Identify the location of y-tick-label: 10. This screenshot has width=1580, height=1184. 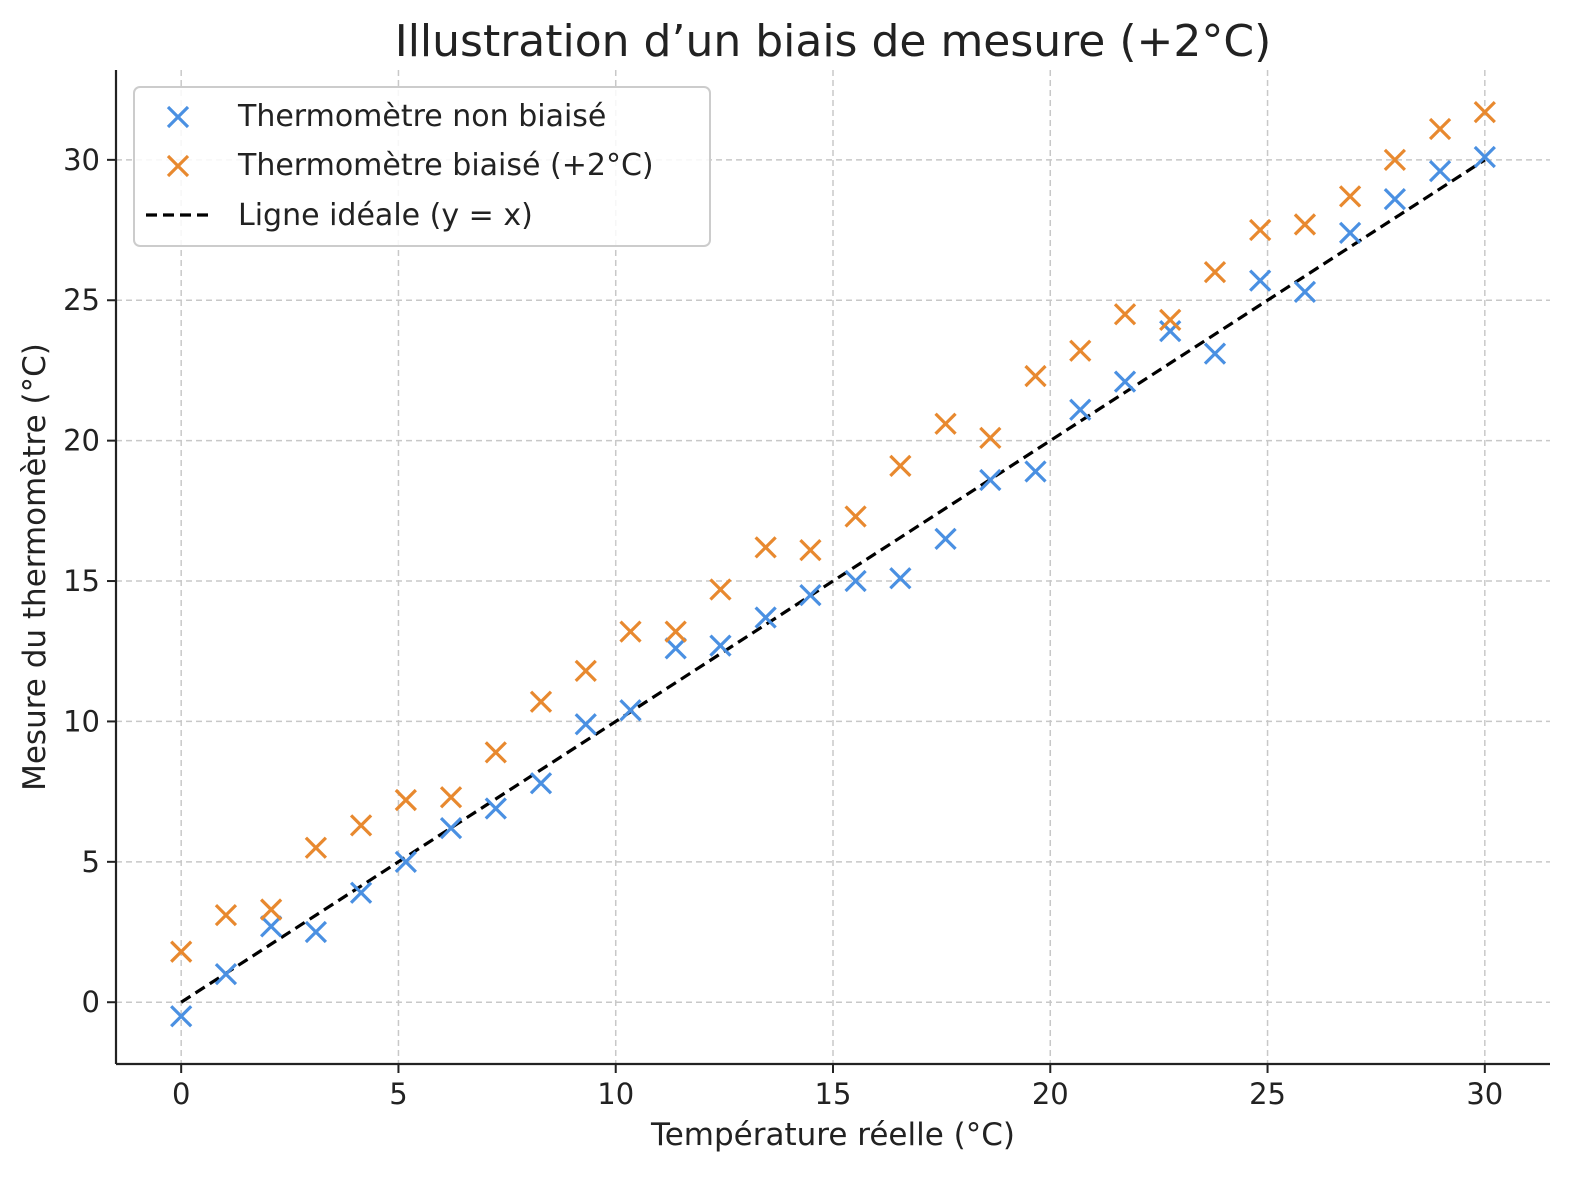
(81, 721).